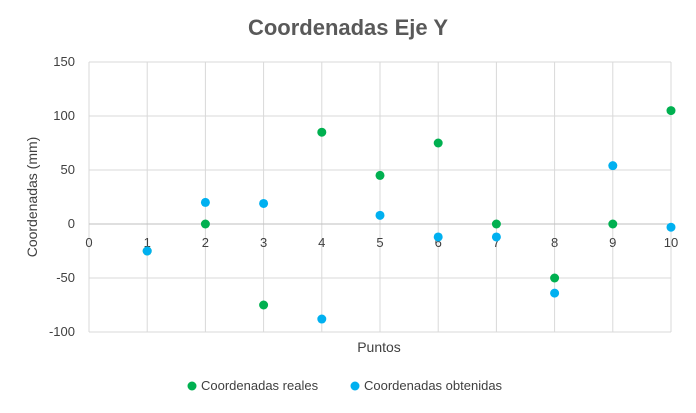 The image size is (696, 413). I want to click on x-tick-label: 10, so click(671, 242).